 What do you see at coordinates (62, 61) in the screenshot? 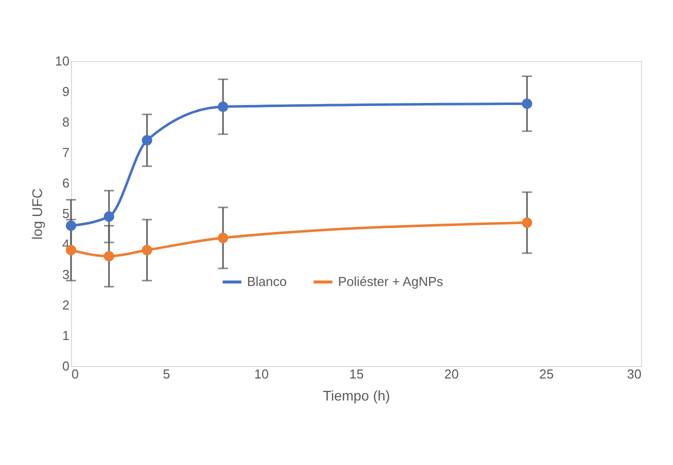
I see `y-tick-label: 10` at bounding box center [62, 61].